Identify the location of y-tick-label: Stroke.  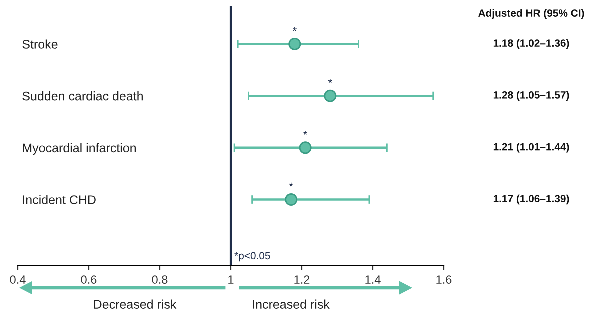
(40, 44).